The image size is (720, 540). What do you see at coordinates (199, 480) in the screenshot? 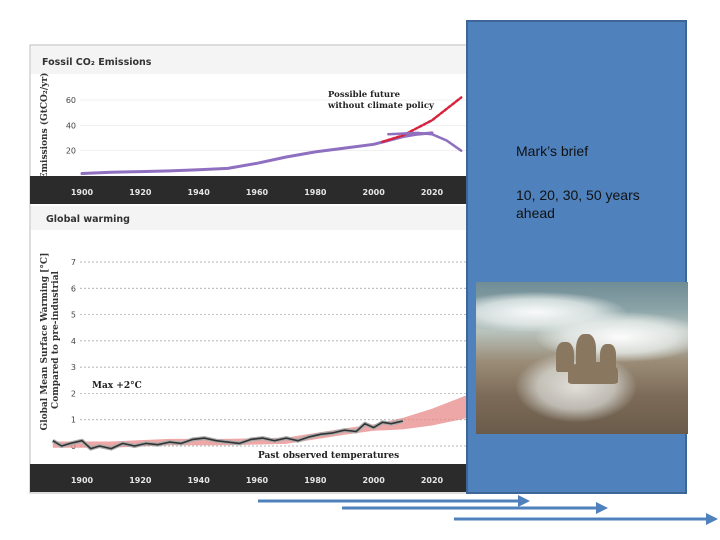
I see `warming-x-tick: 1940` at bounding box center [199, 480].